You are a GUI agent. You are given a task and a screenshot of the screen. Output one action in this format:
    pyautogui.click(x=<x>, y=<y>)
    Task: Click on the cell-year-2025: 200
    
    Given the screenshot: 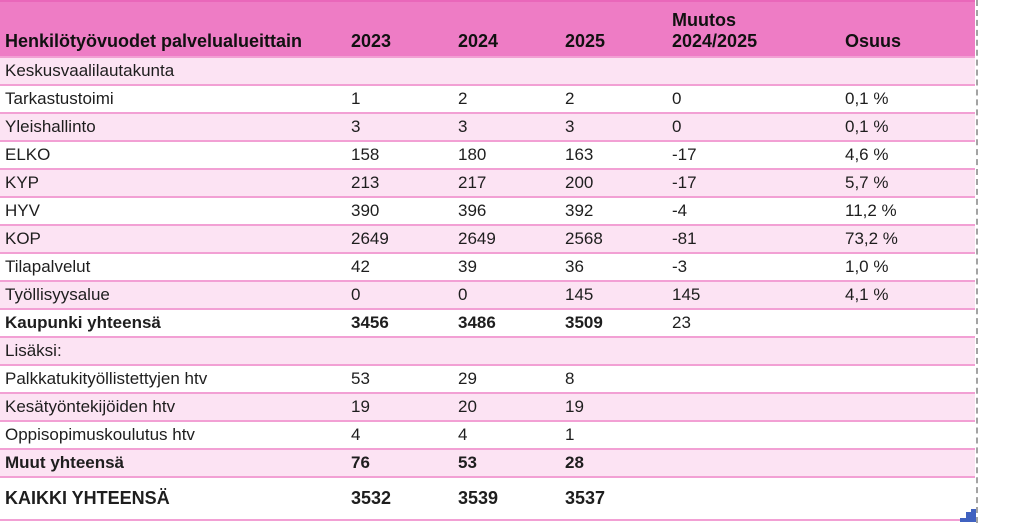 What is the action you would take?
    pyautogui.click(x=579, y=182)
    